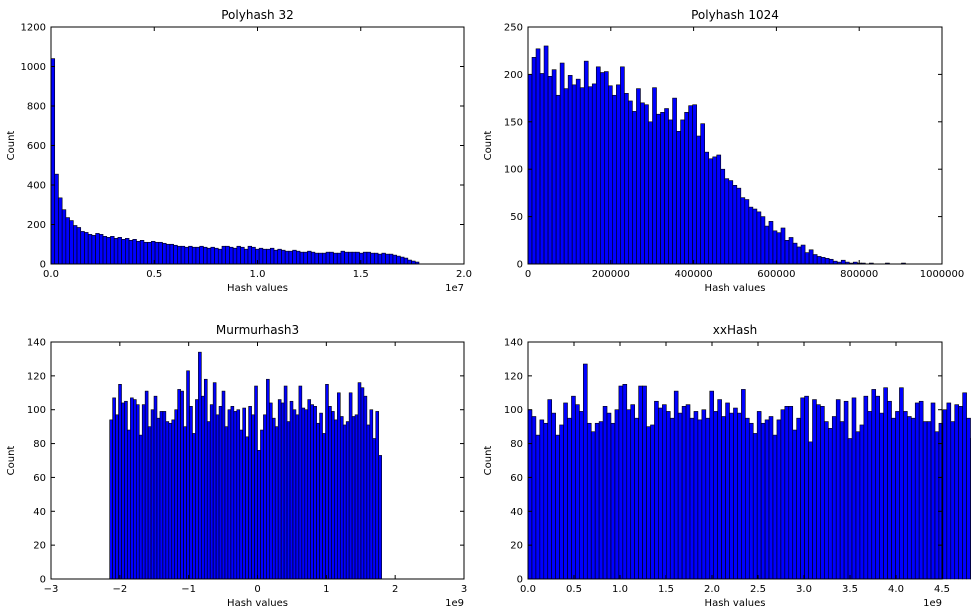 The image size is (971, 616). What do you see at coordinates (716, 155) in the screenshot?
I see `histogram-bars` at bounding box center [716, 155].